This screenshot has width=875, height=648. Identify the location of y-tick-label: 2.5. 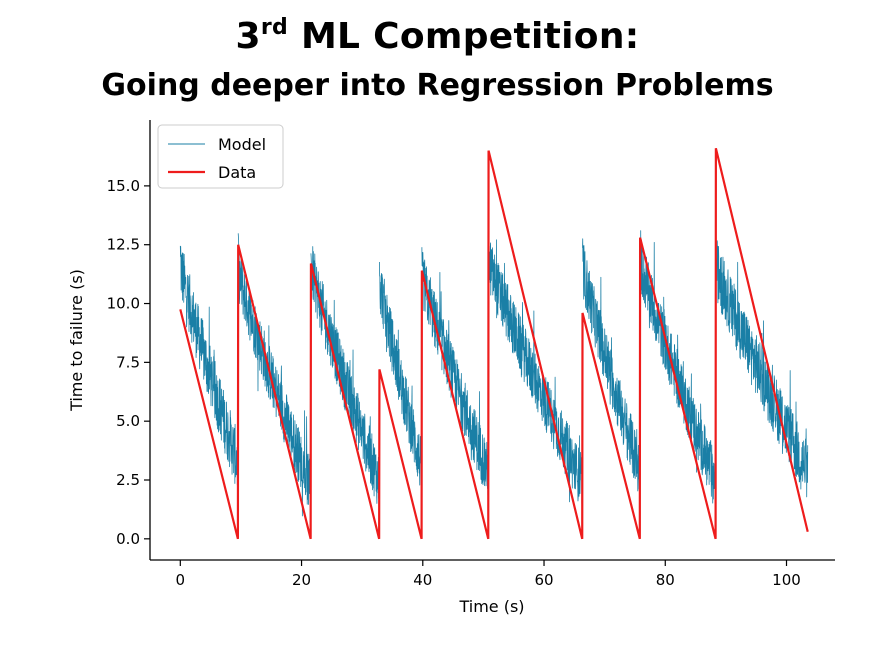
(128, 480).